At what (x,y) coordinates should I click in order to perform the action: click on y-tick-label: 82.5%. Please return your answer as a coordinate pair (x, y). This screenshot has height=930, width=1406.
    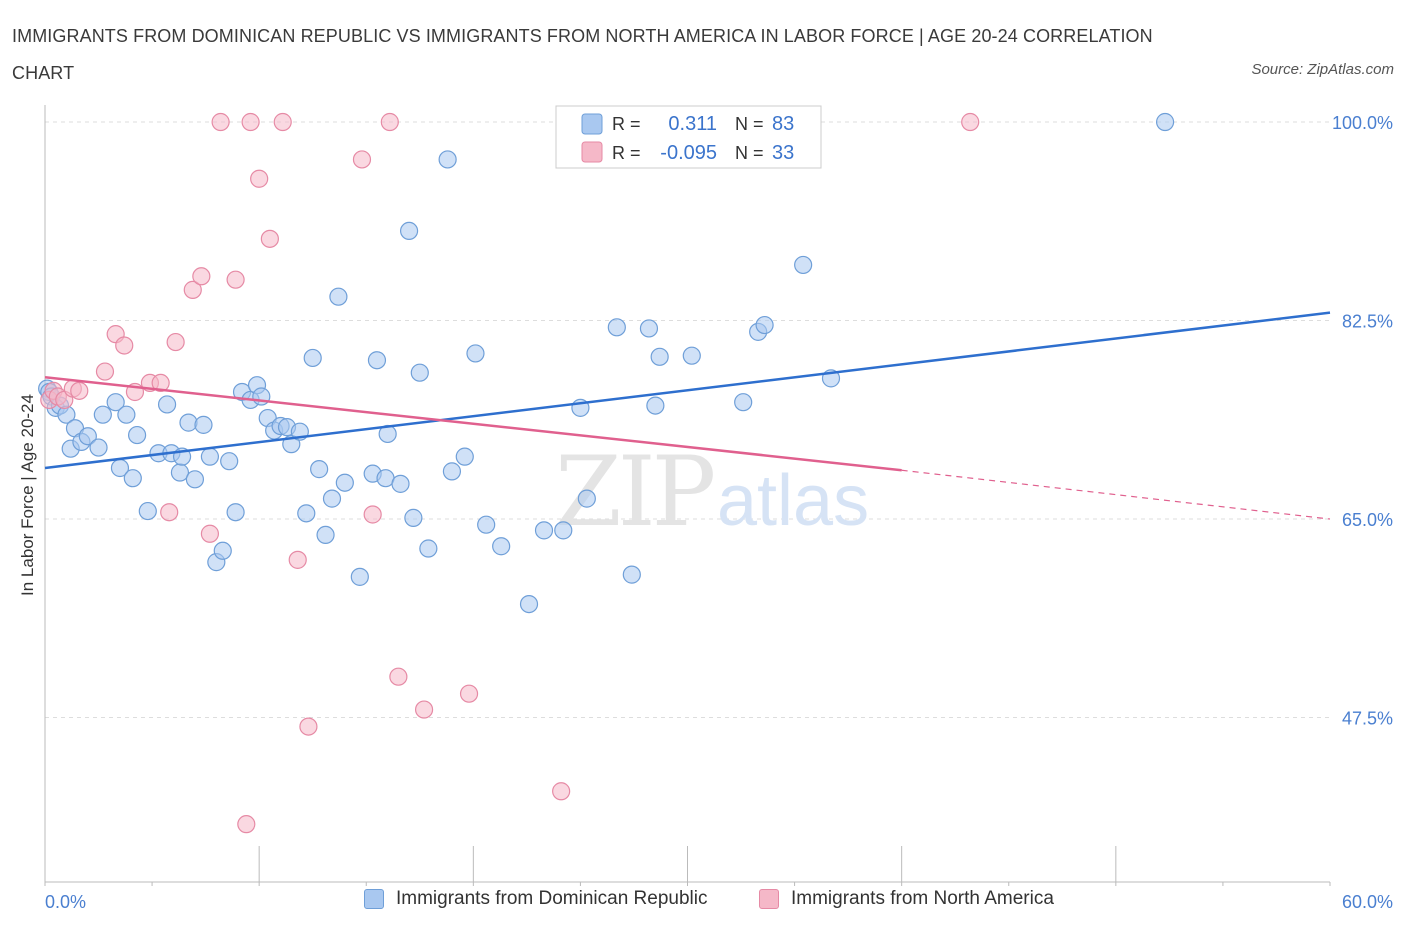
    Looking at the image, I should click on (1367, 322).